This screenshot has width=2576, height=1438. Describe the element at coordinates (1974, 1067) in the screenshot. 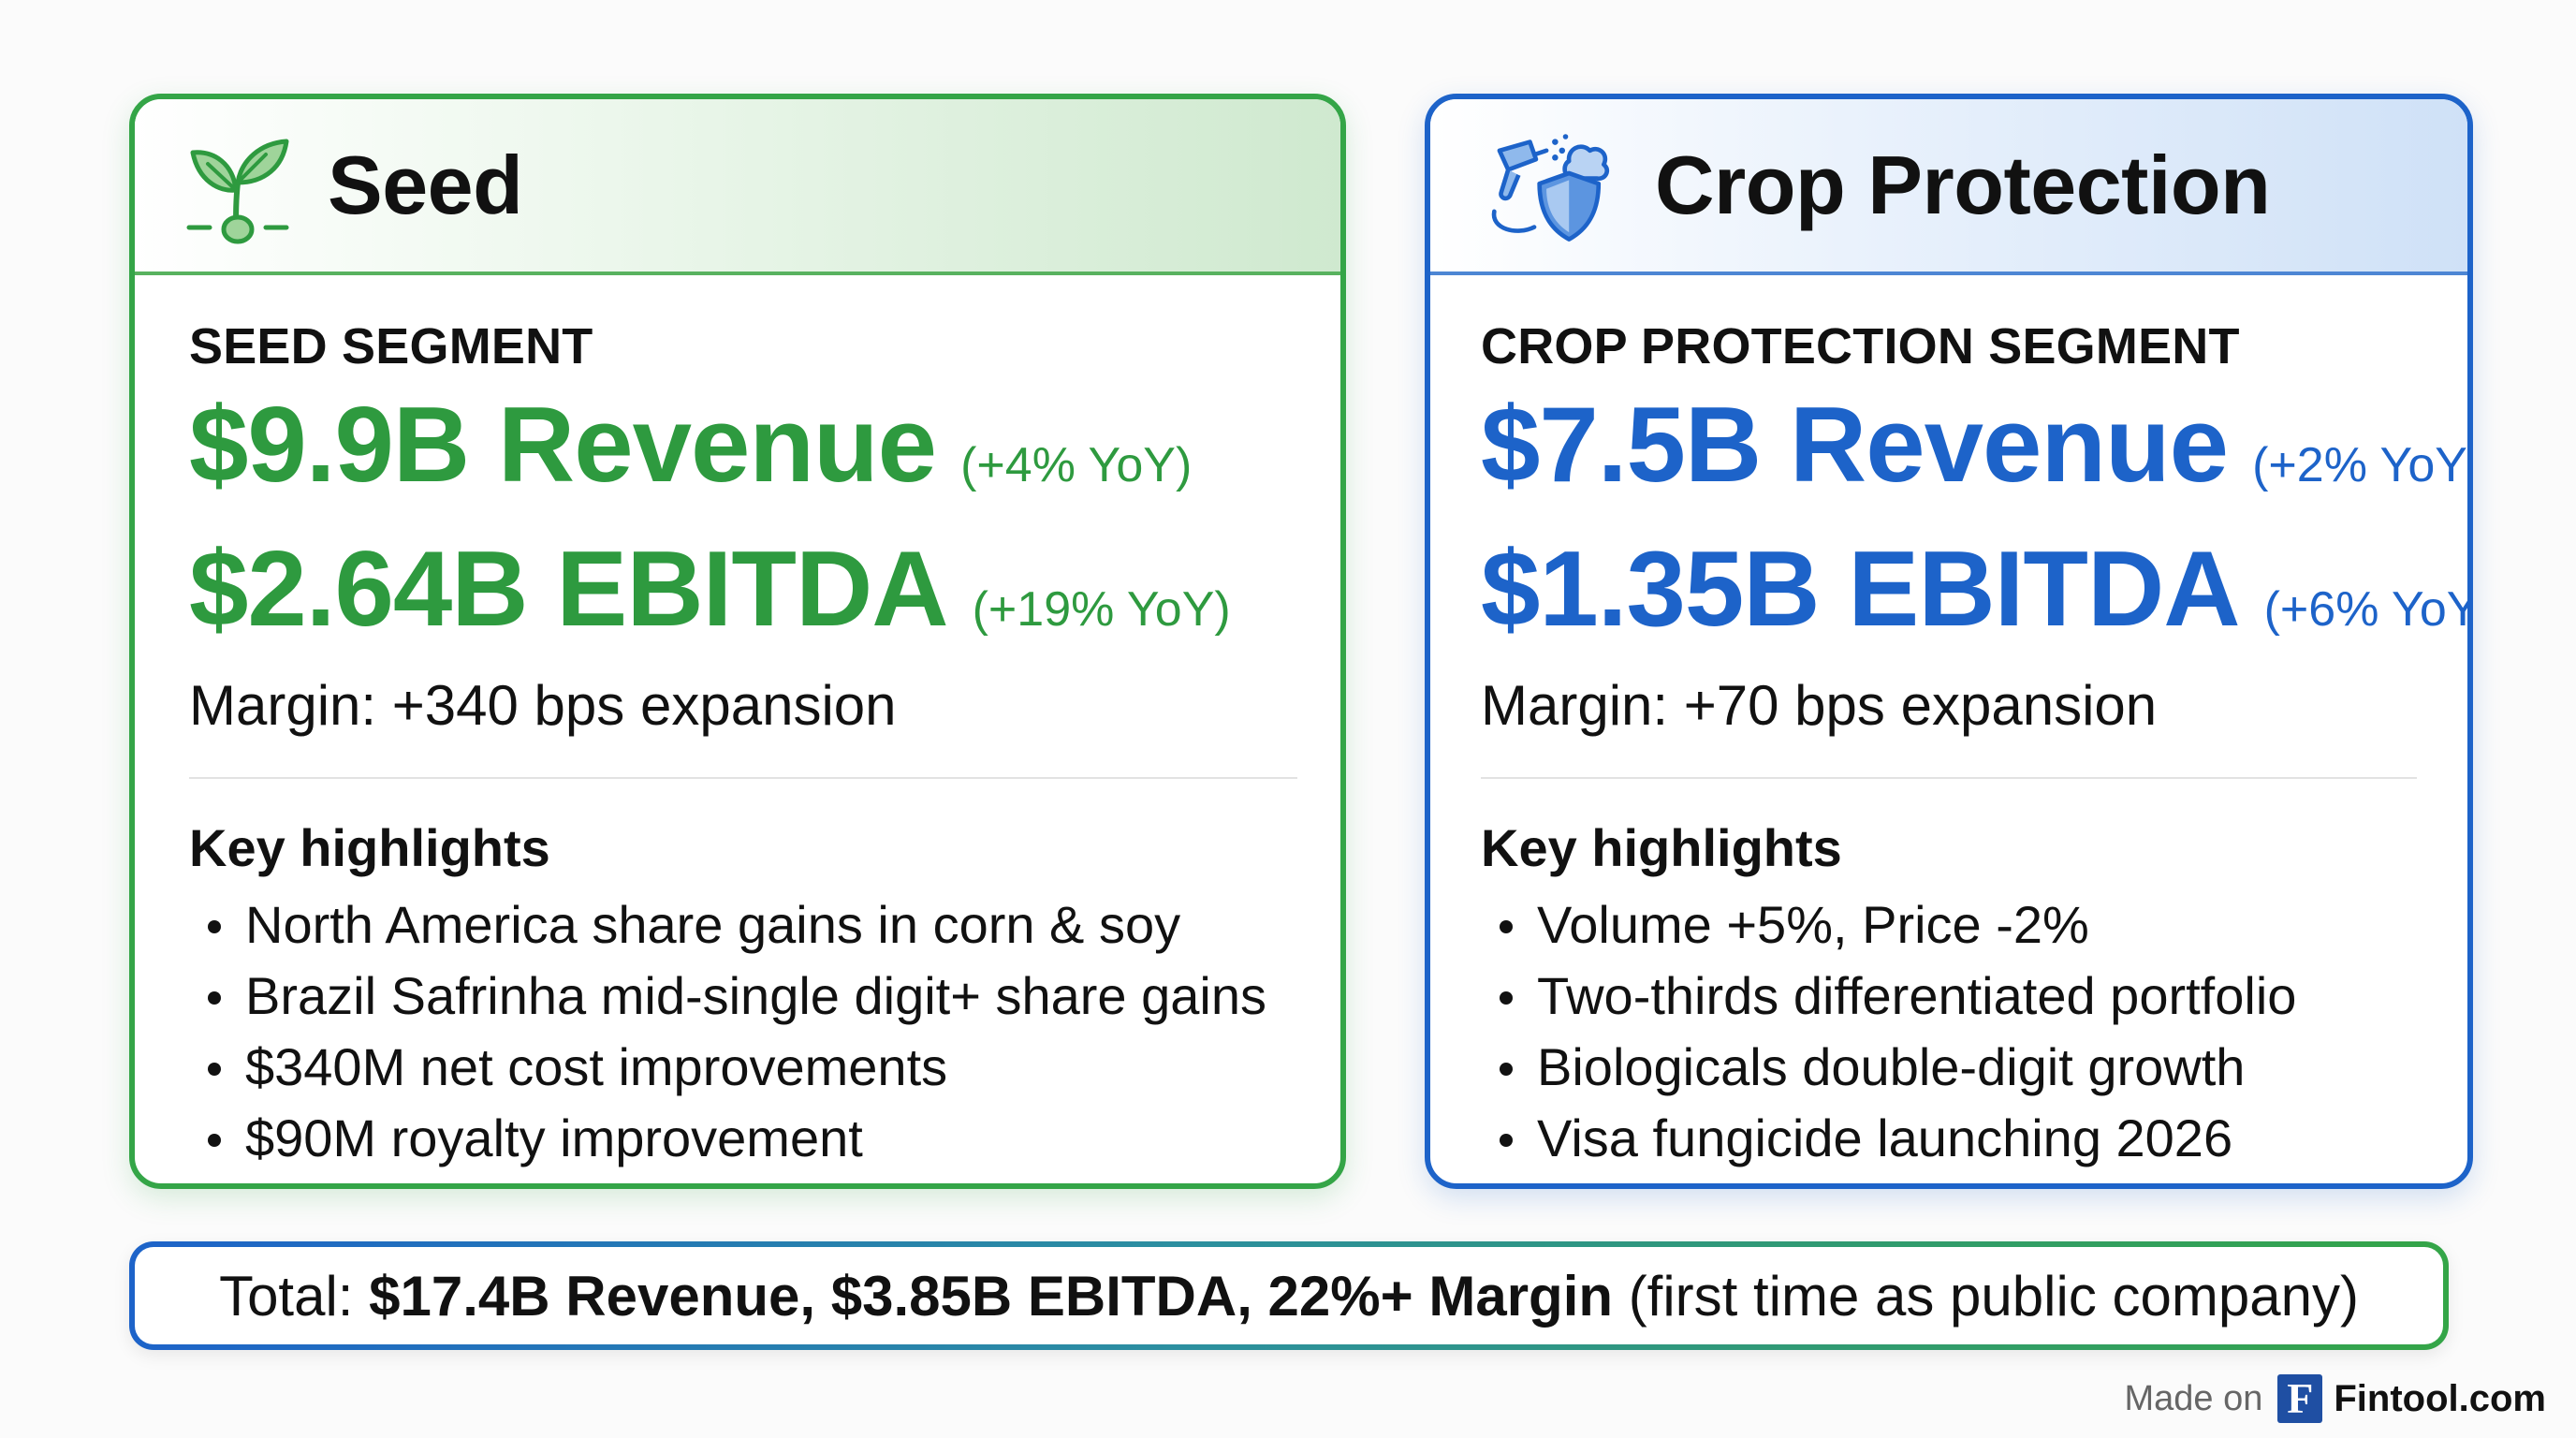

I see `highlight-item: Biologicals double-digit growth` at that location.